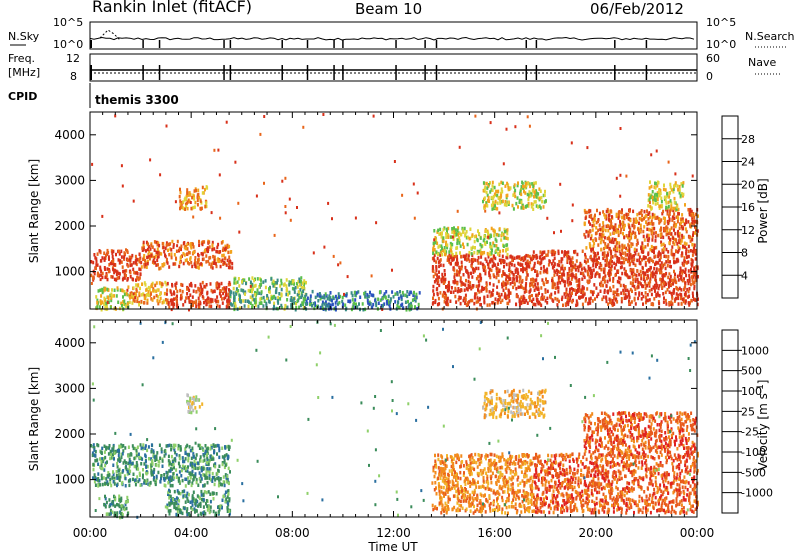 This screenshot has width=800, height=554. I want to click on colorbar-tick-label-4: 20, so click(748, 184).